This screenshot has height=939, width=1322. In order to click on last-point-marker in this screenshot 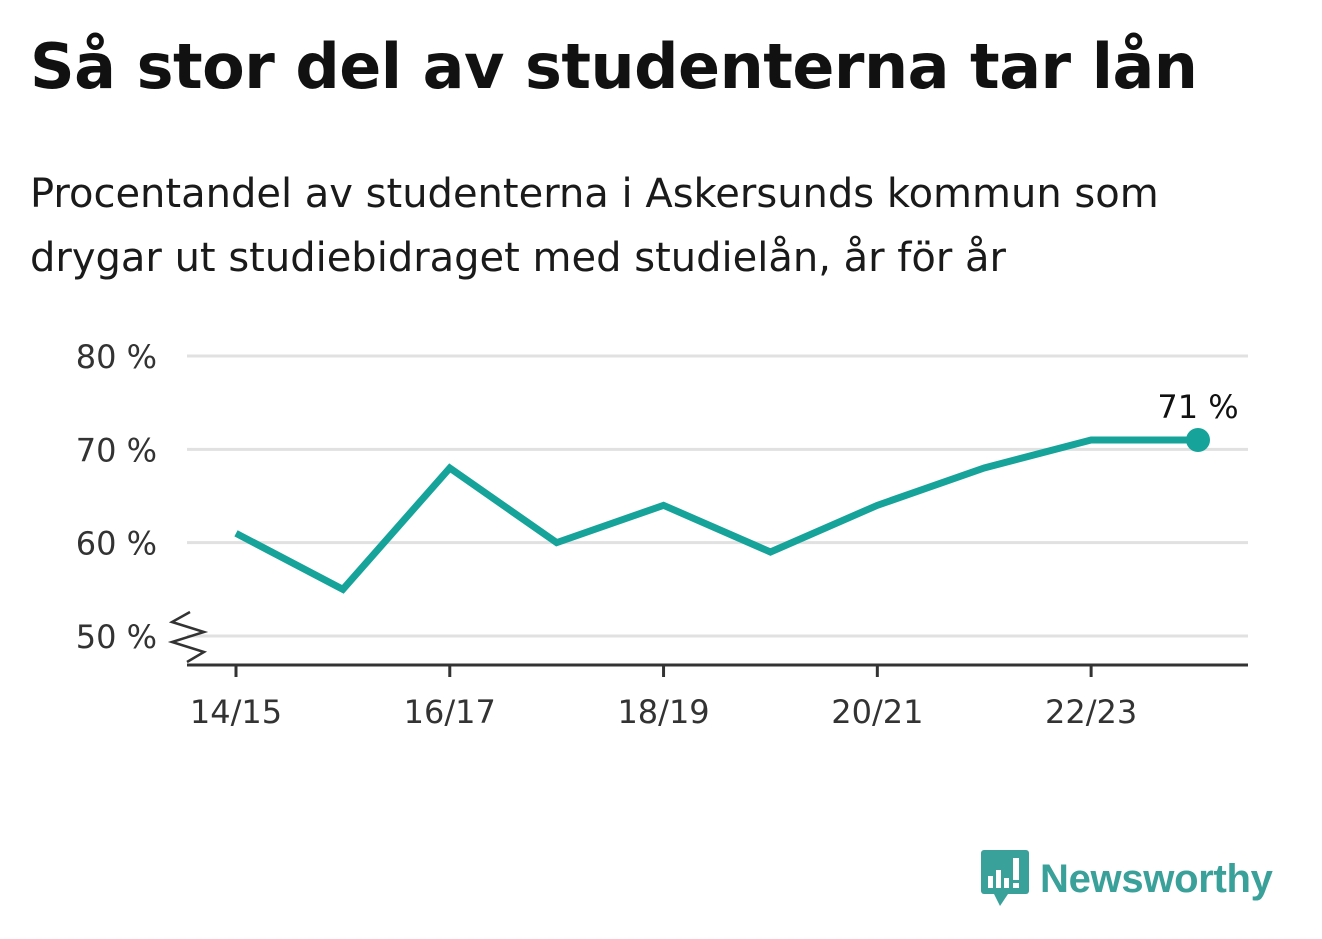, I will do `click(1198, 440)`.